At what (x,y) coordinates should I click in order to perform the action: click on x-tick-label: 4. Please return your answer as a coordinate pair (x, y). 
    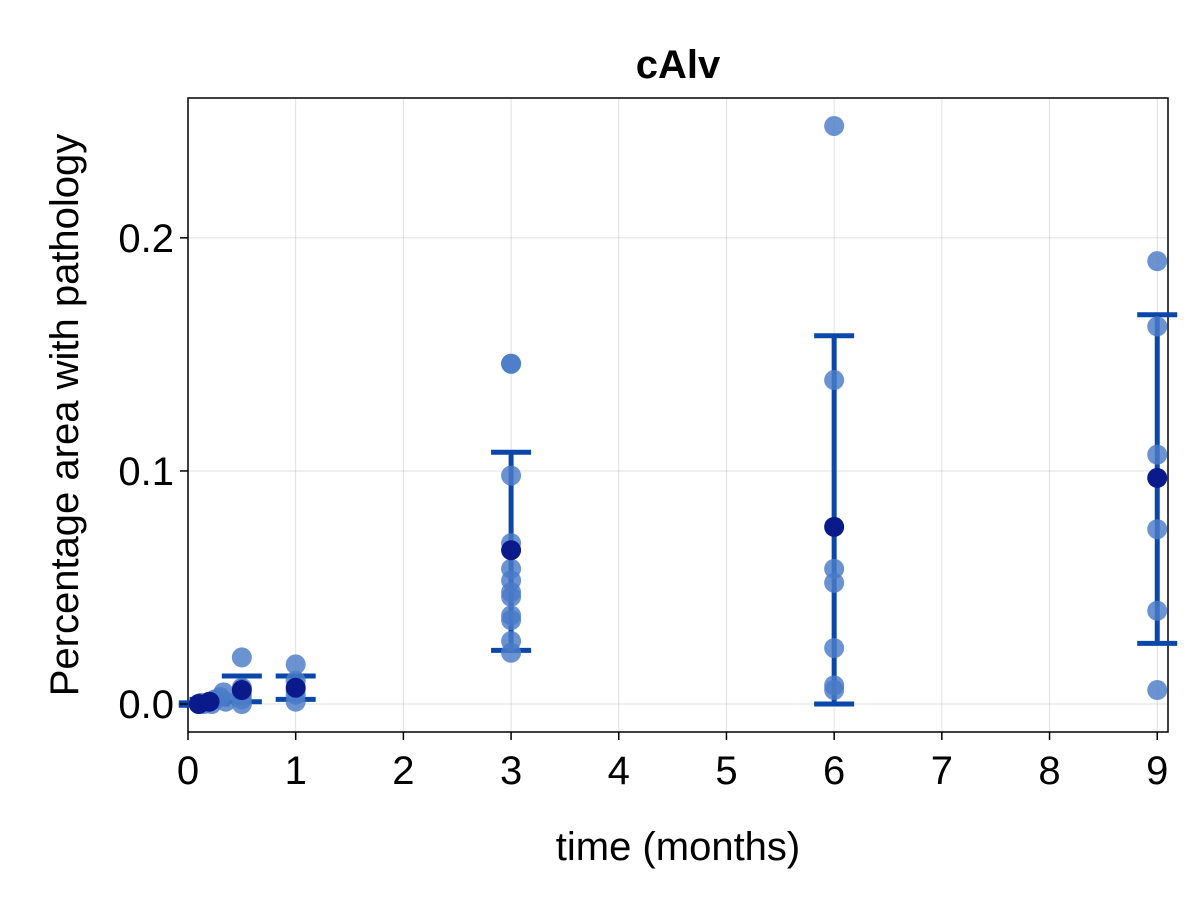
    Looking at the image, I should click on (619, 771).